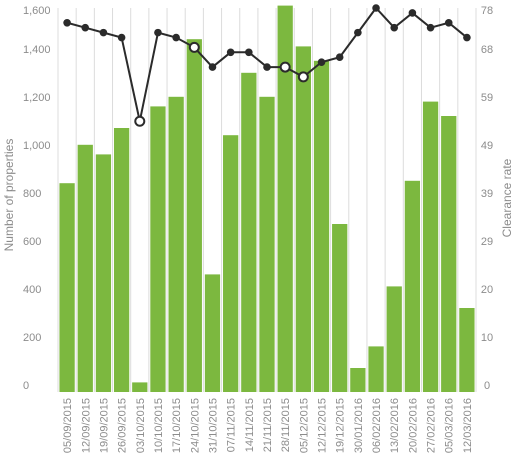 This screenshot has width=515, height=468. I want to click on y2-tick-label: 0, so click(487, 386).